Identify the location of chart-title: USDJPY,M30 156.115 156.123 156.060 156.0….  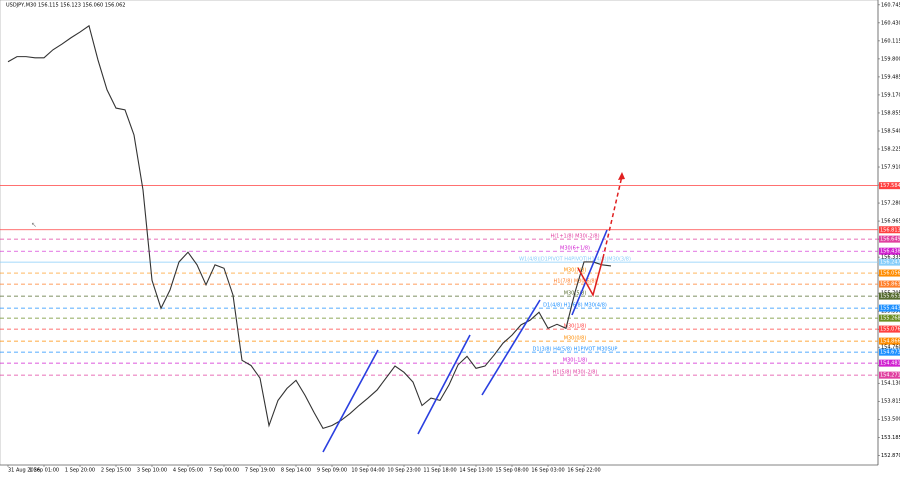
(65, 6).